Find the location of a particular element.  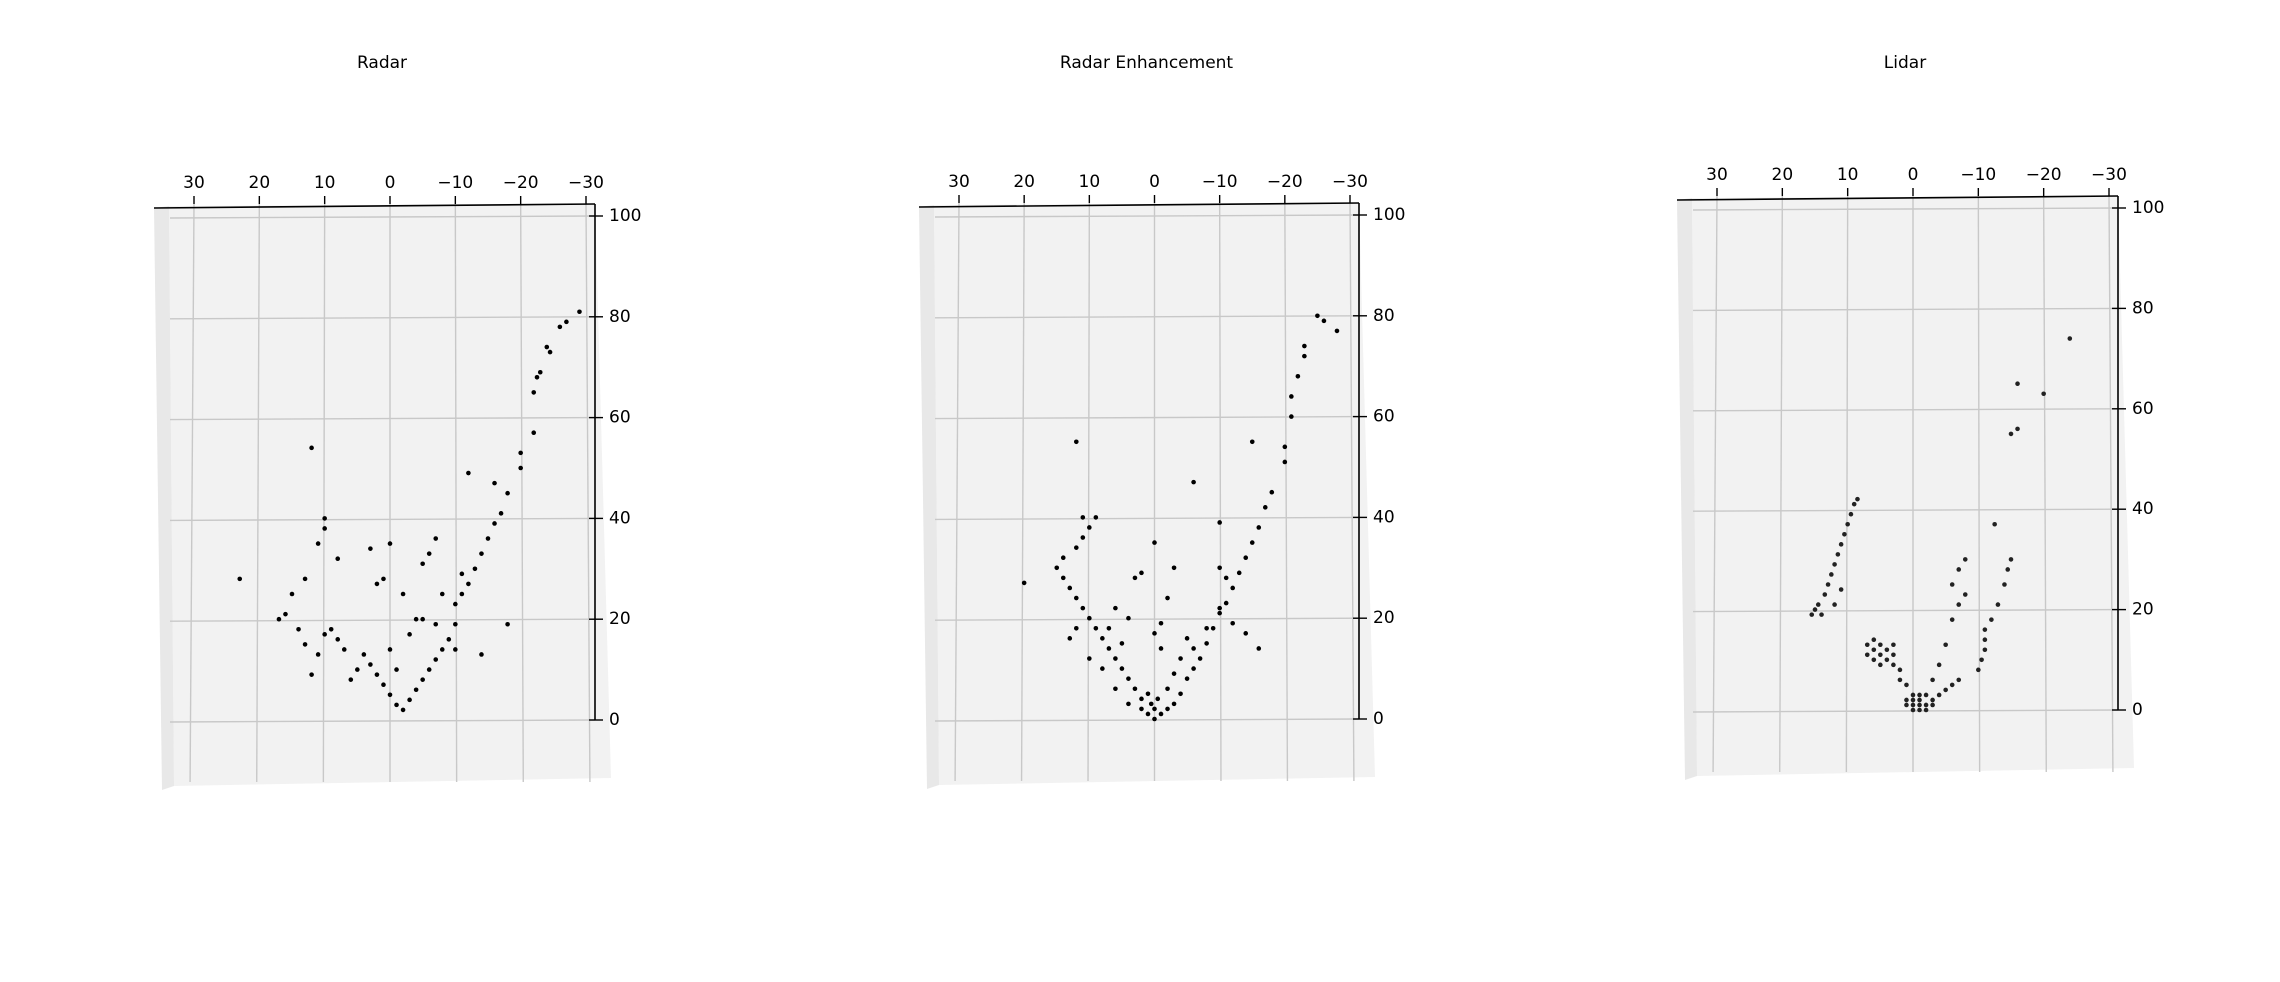

x-tick-label: 0 is located at coordinates (390, 183).